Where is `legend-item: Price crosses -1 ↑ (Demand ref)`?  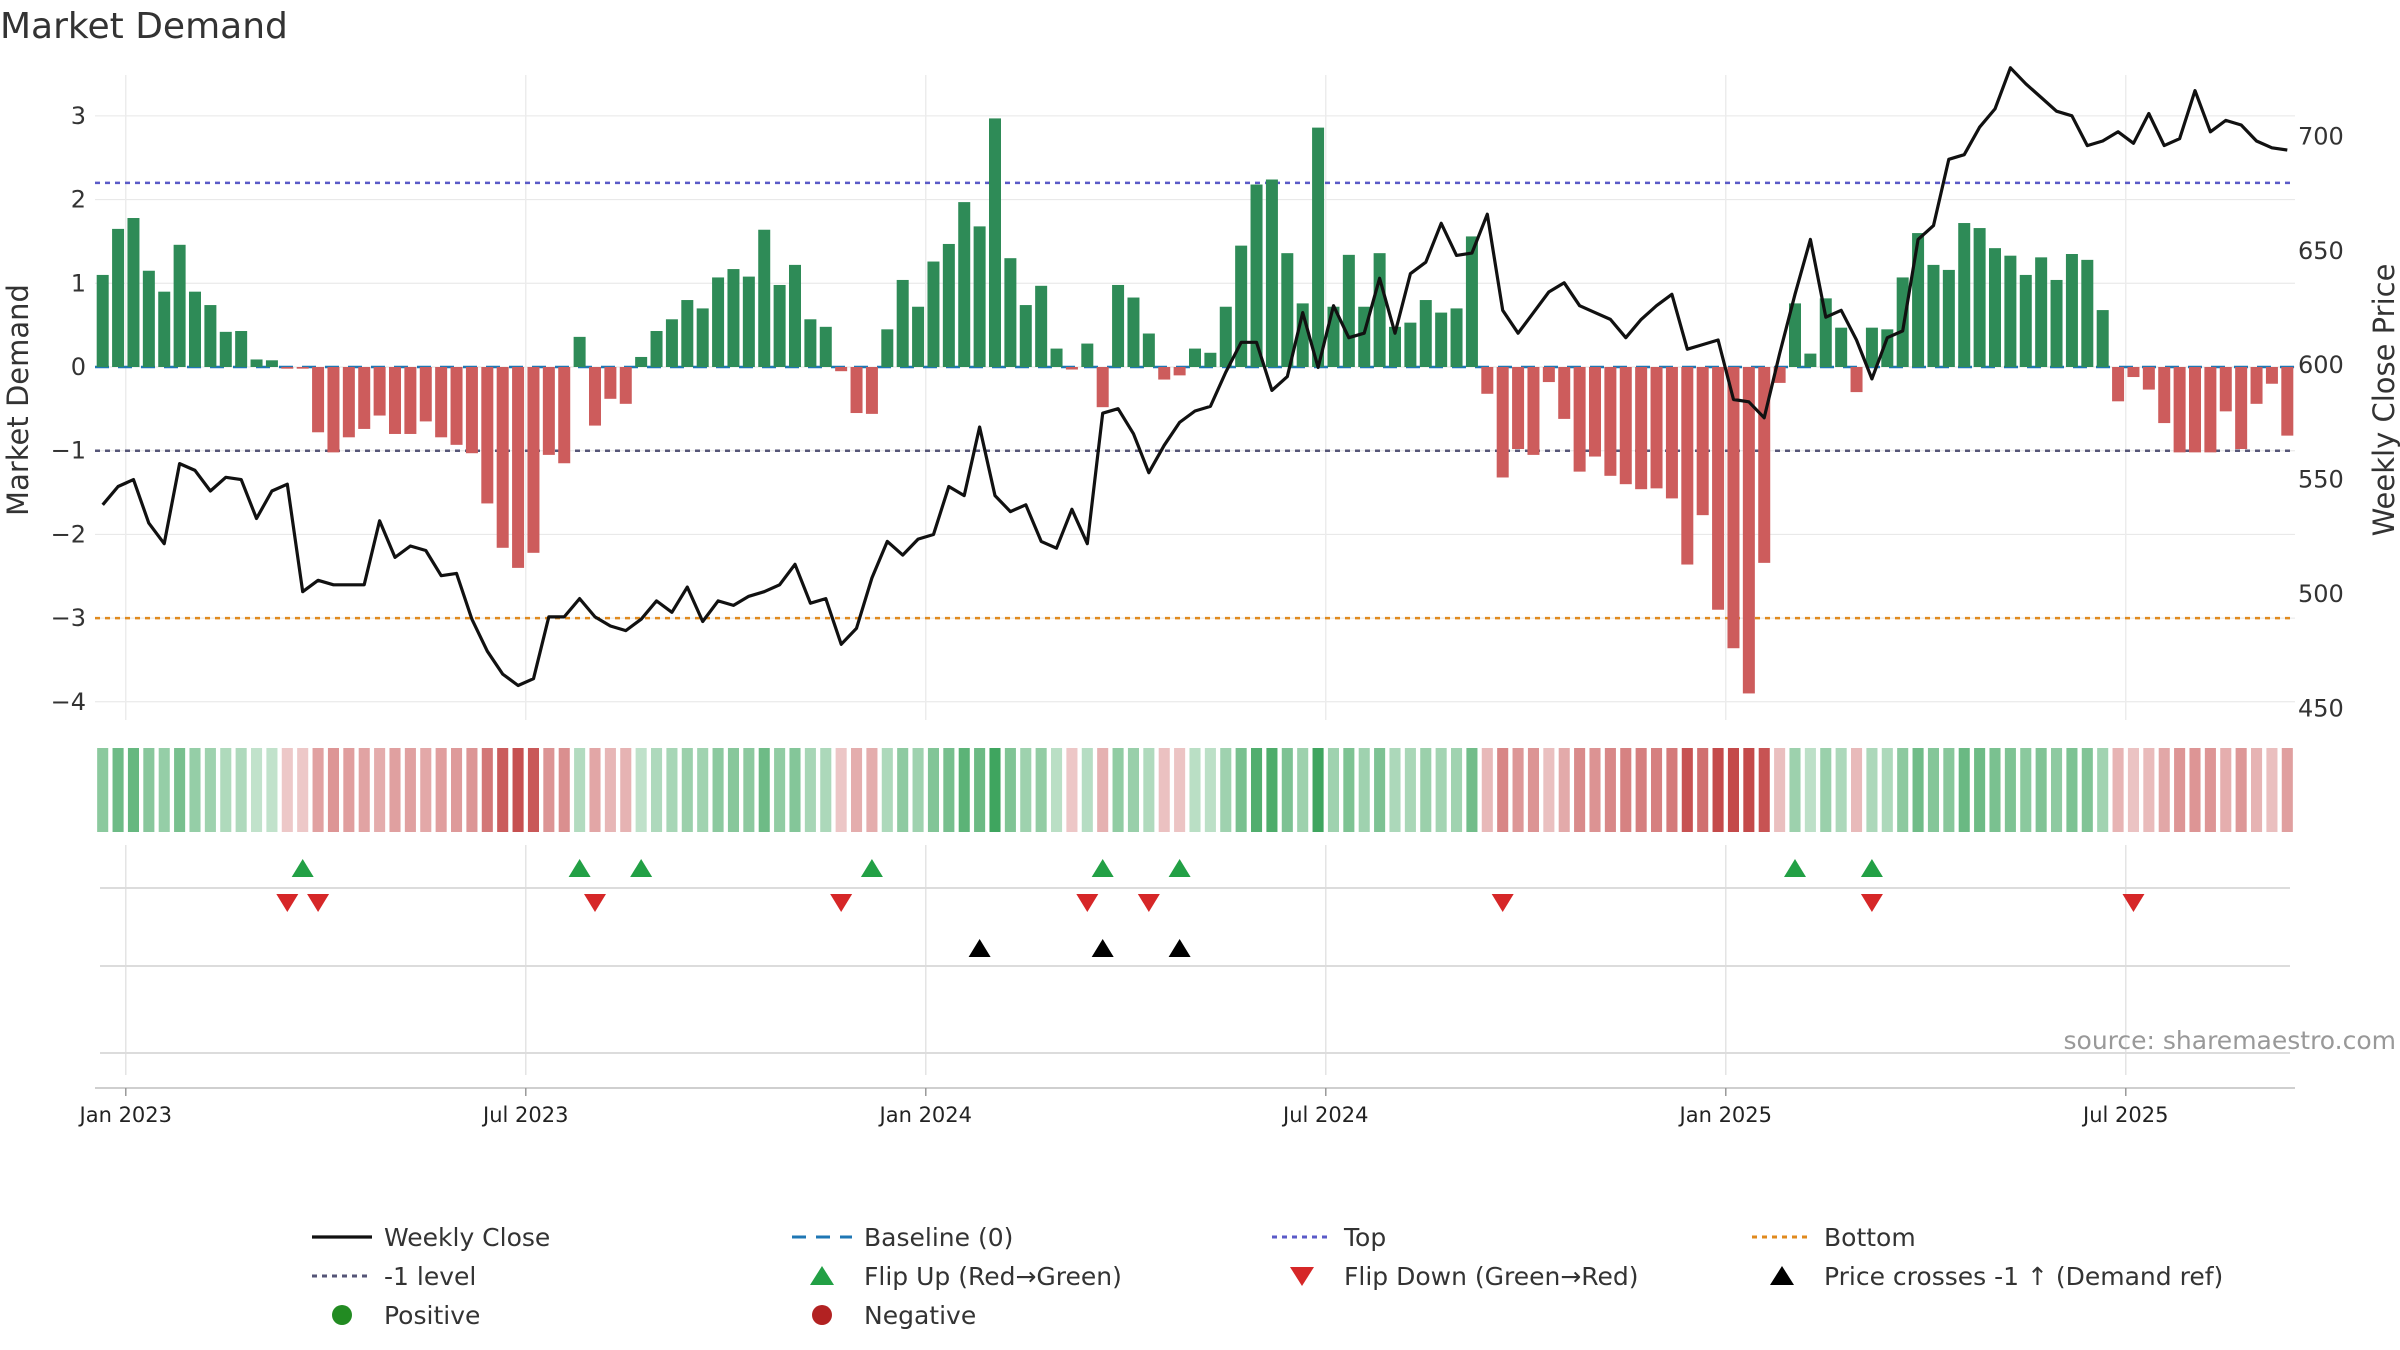
legend-item: Price crosses -1 ↑ (Demand ref) is located at coordinates (1996, 1276).